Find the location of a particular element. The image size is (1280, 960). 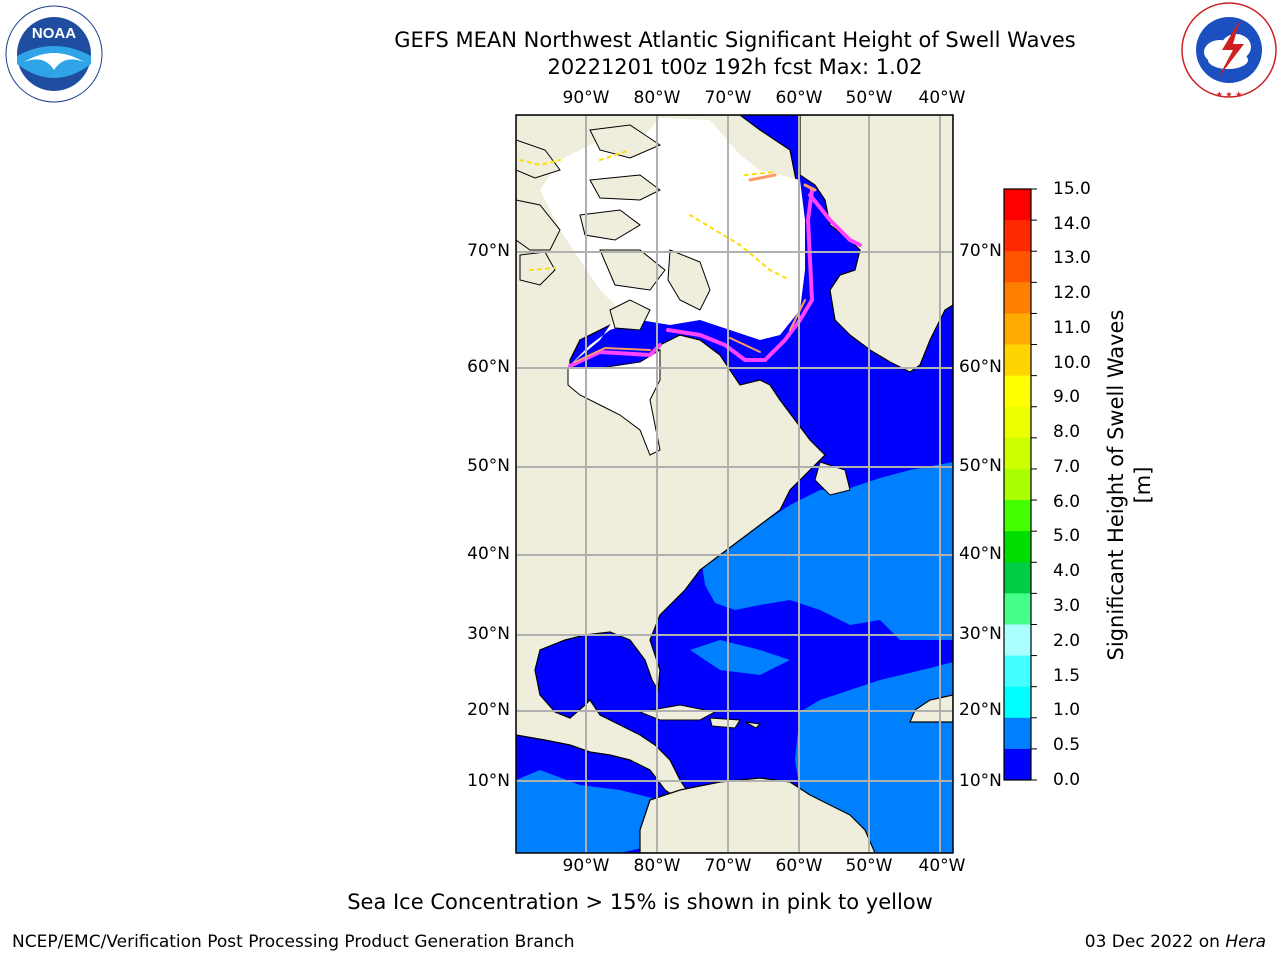

colorbar-tick: 2.0 is located at coordinates (1067, 641).